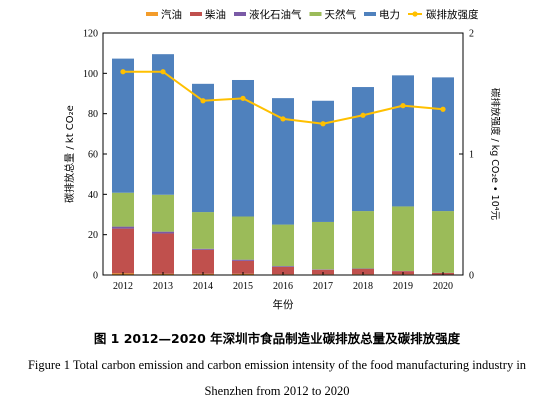 This screenshot has width=554, height=407. What do you see at coordinates (403, 238) in the screenshot?
I see `bar-3-2019` at bounding box center [403, 238].